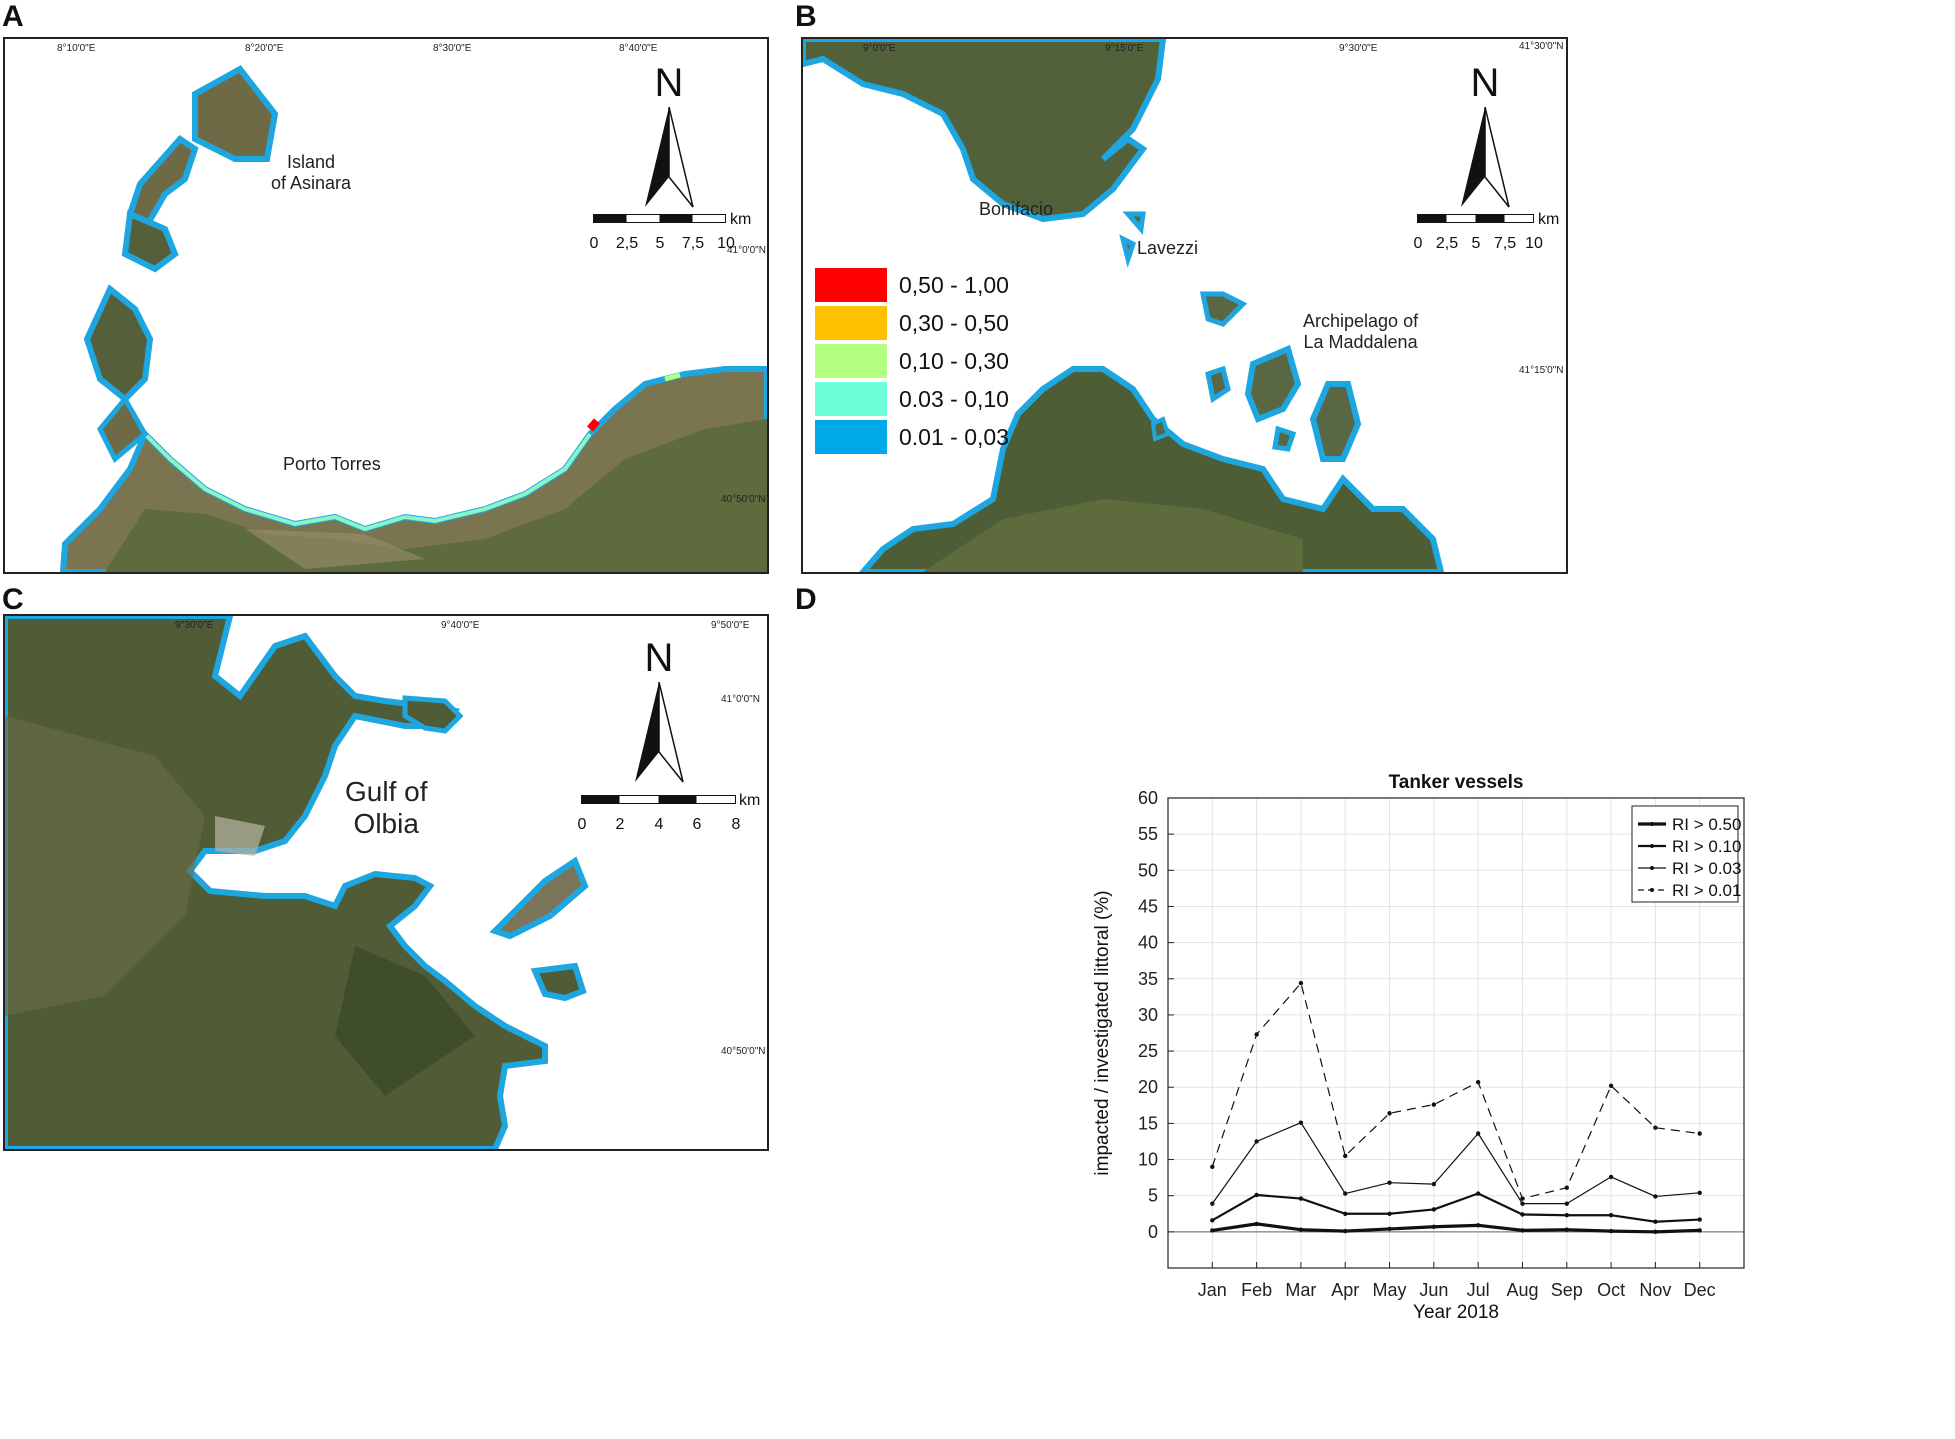 This screenshot has height=1439, width=1955. Describe the element at coordinates (386, 807) in the screenshot. I see `place-gulf-of-olbia: Gulf of Olbia` at that location.